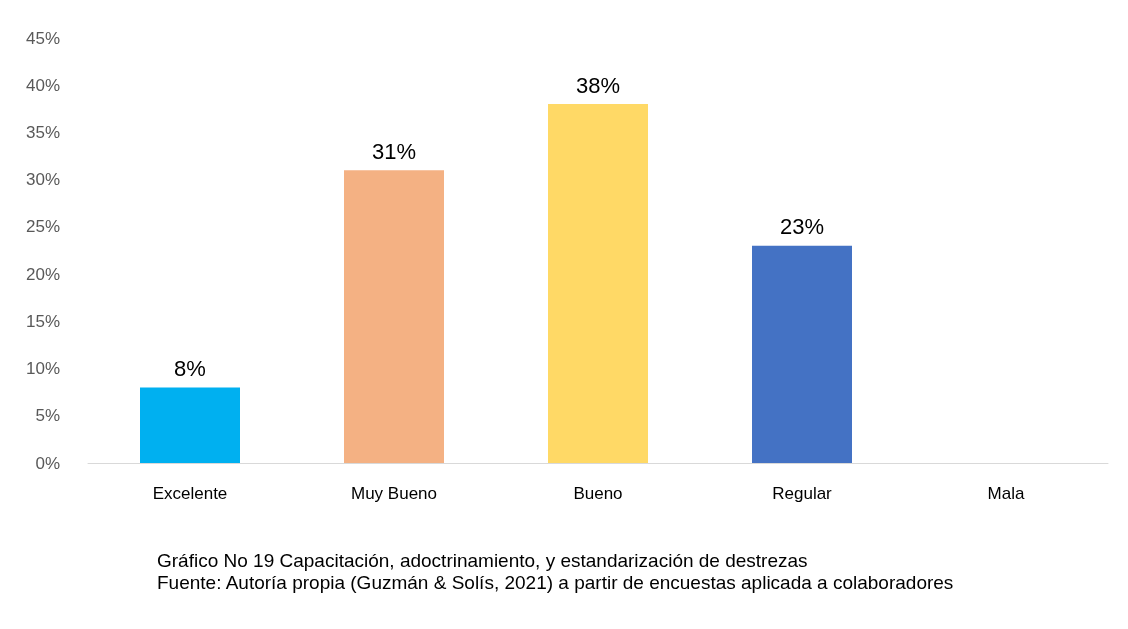 The height and width of the screenshot is (629, 1128). I want to click on x-tick-label: Excelente, so click(190, 493).